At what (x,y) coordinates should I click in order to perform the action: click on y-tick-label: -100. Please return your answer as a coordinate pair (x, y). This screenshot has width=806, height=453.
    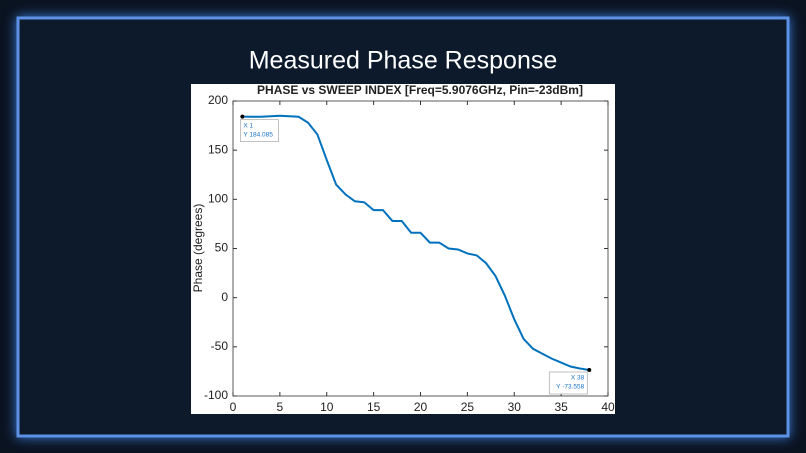
    Looking at the image, I should click on (216, 395).